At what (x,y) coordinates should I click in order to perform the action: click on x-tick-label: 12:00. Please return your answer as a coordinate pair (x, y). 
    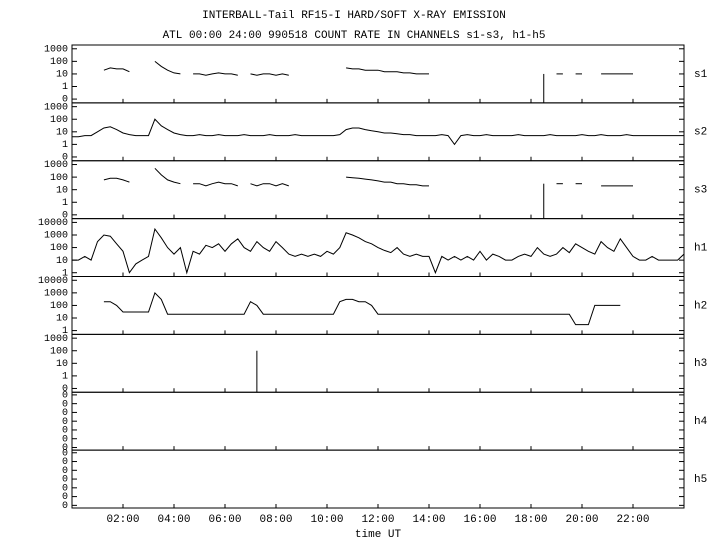
    Looking at the image, I should click on (377, 520).